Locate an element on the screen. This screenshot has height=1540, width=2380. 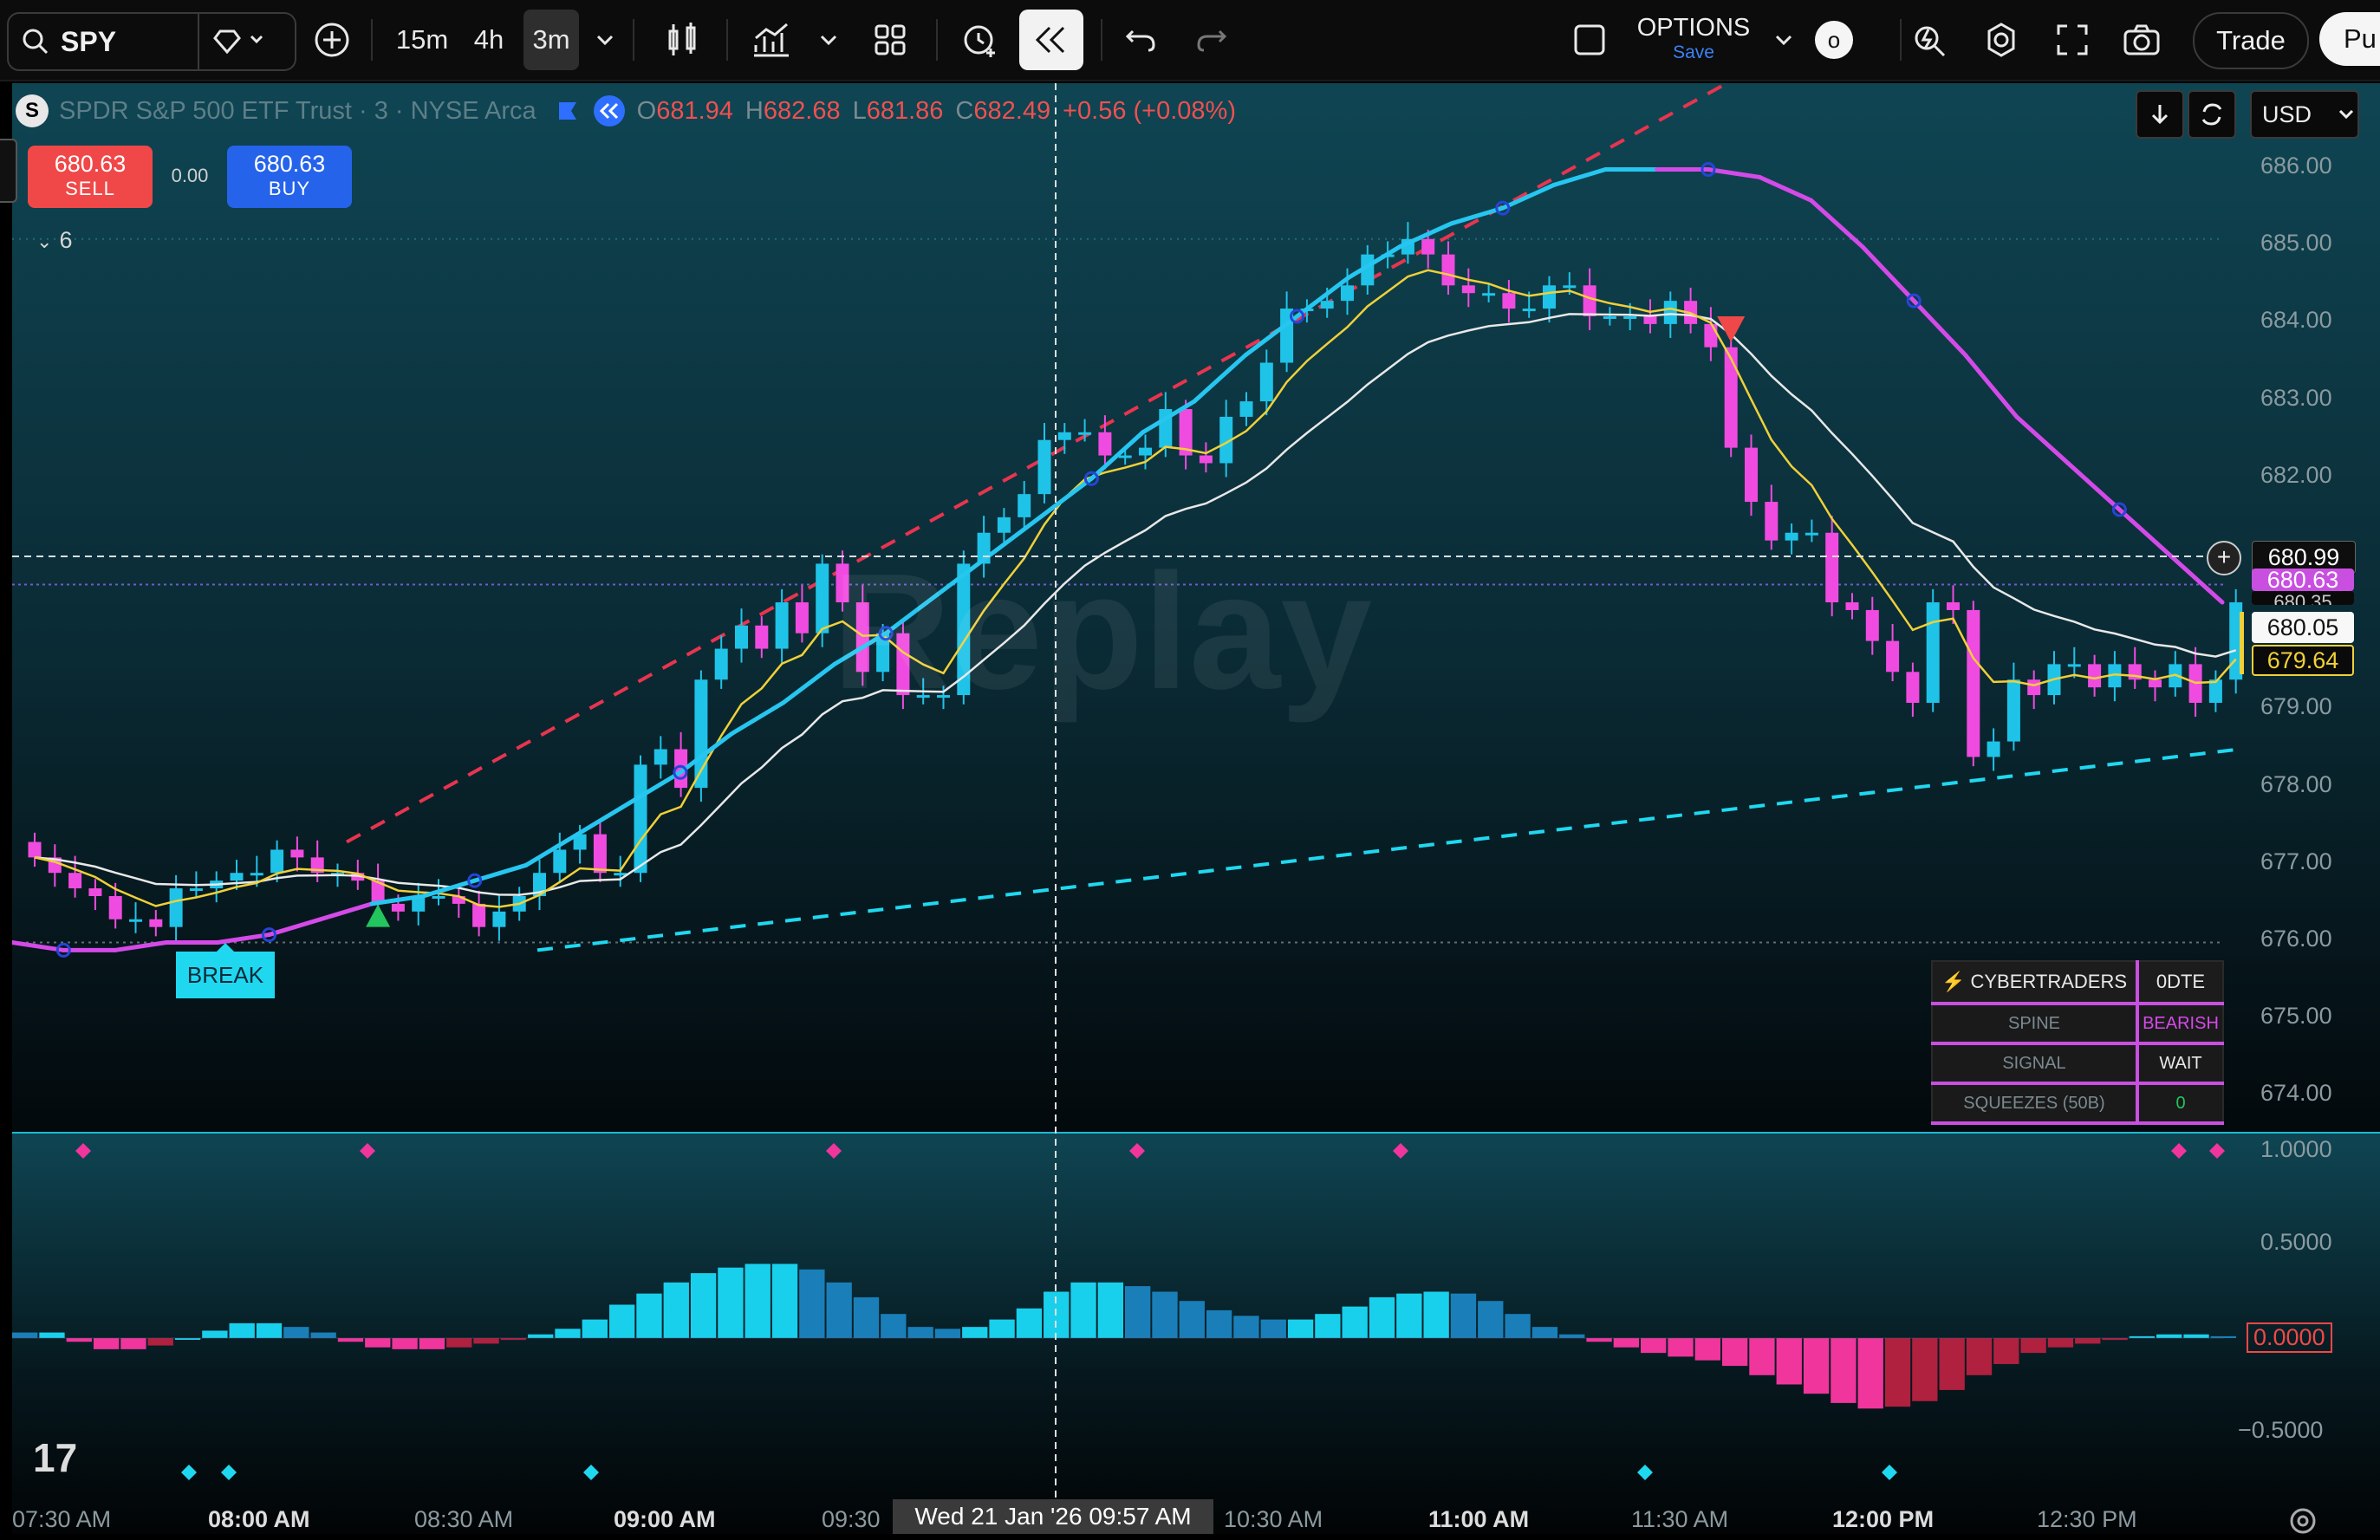
publish-button: Pu is located at coordinates (2349, 39).